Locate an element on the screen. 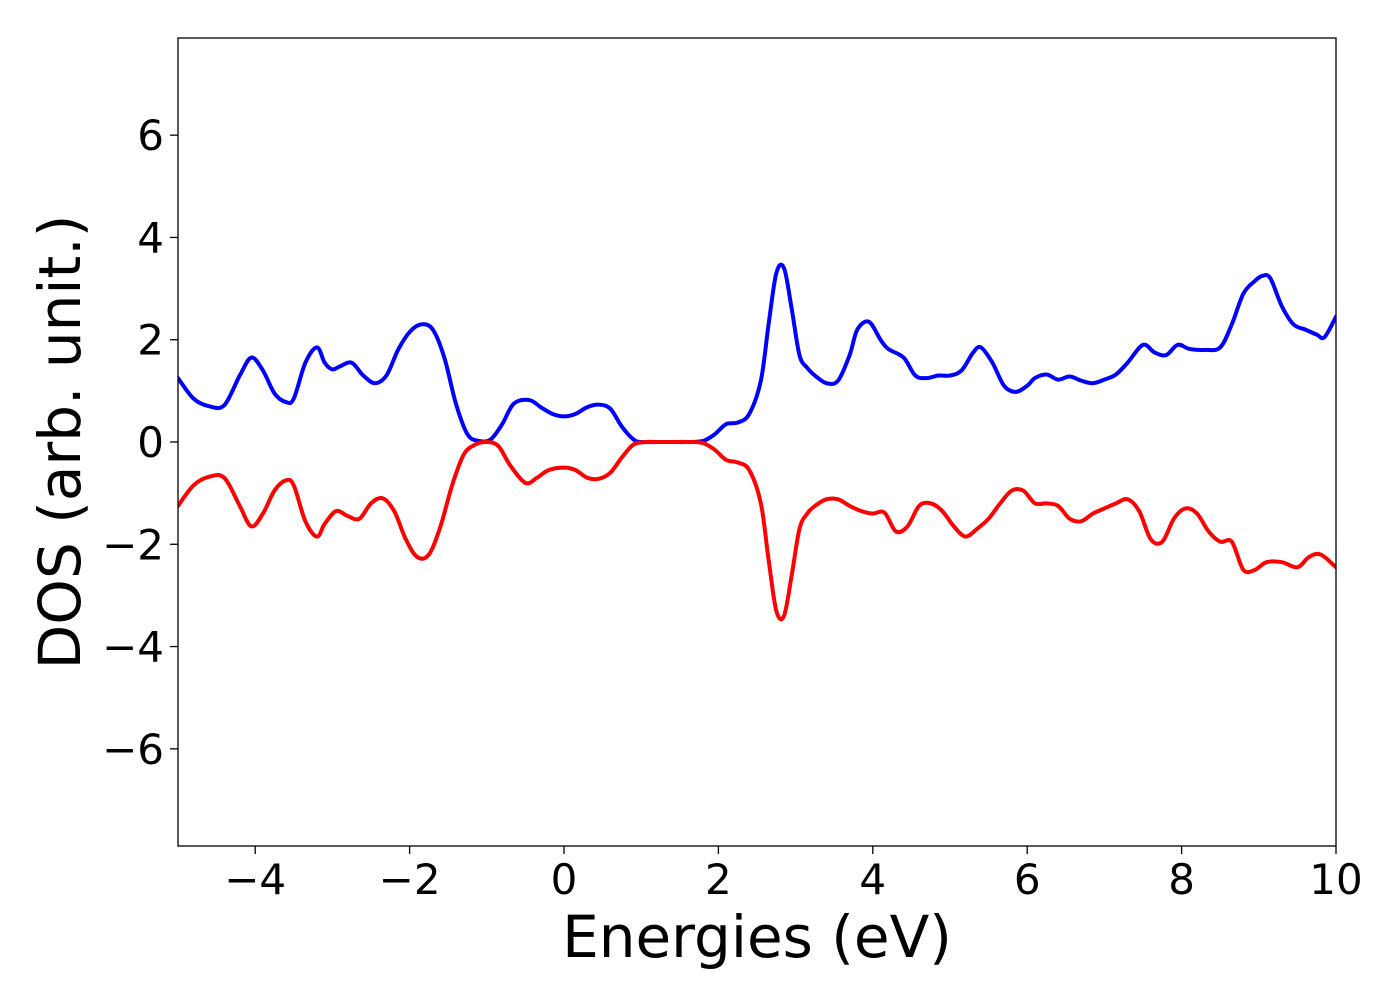 This screenshot has height=1000, width=1400. x-tick-label: 4 is located at coordinates (872, 879).